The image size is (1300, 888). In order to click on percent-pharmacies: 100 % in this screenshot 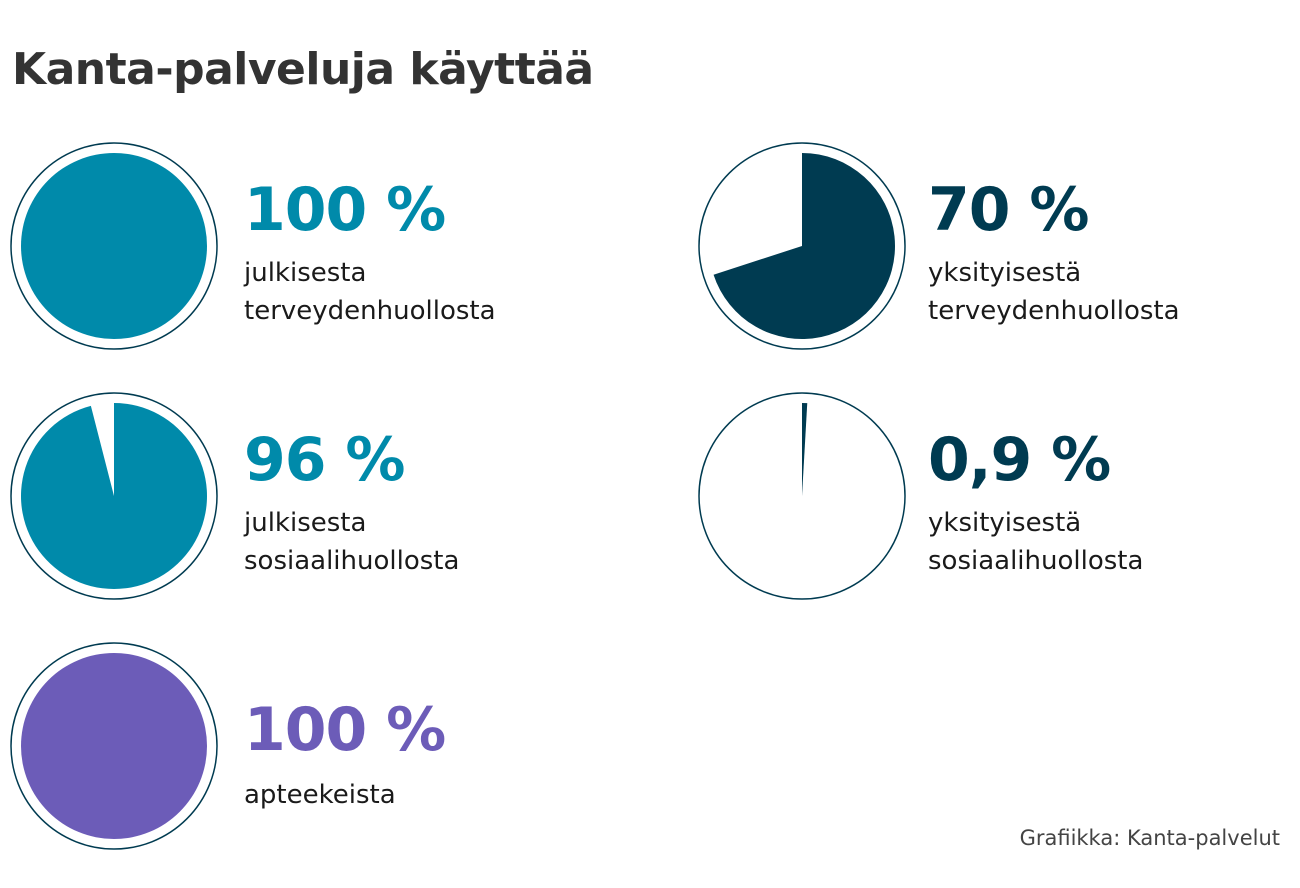, I will do `click(345, 730)`.